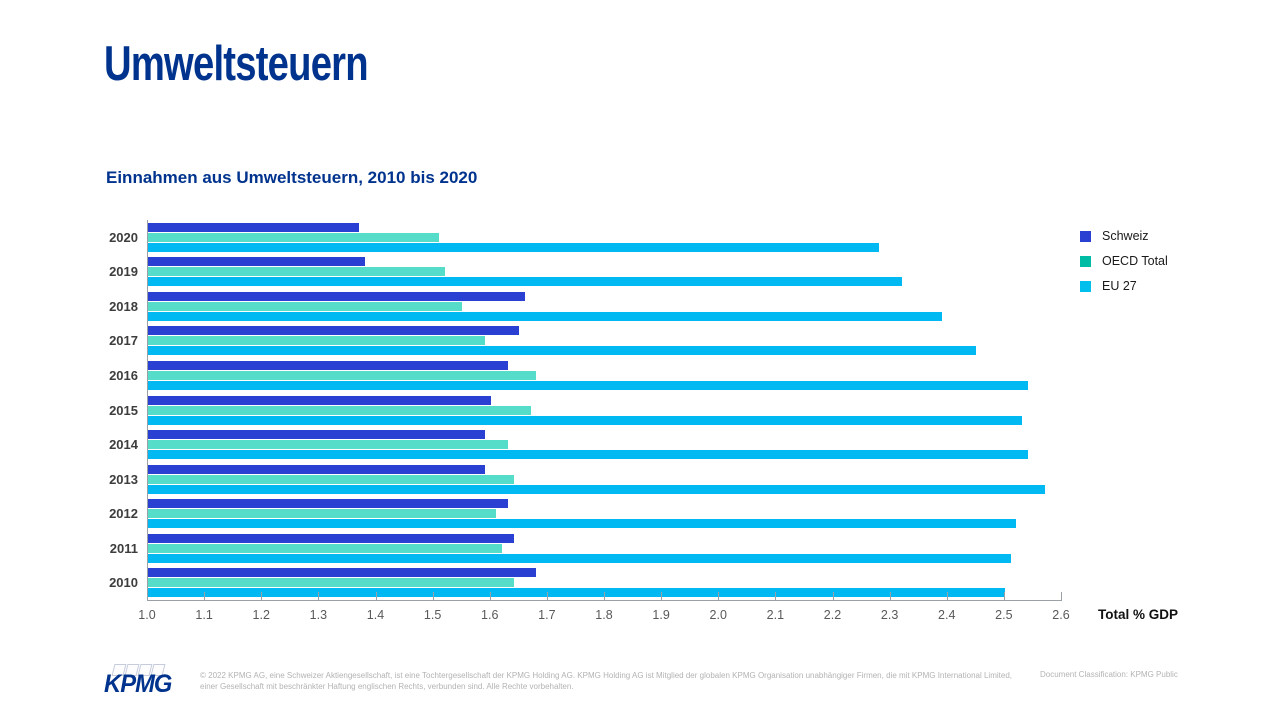 This screenshot has height=720, width=1280. I want to click on bar-group-2011, so click(605, 548).